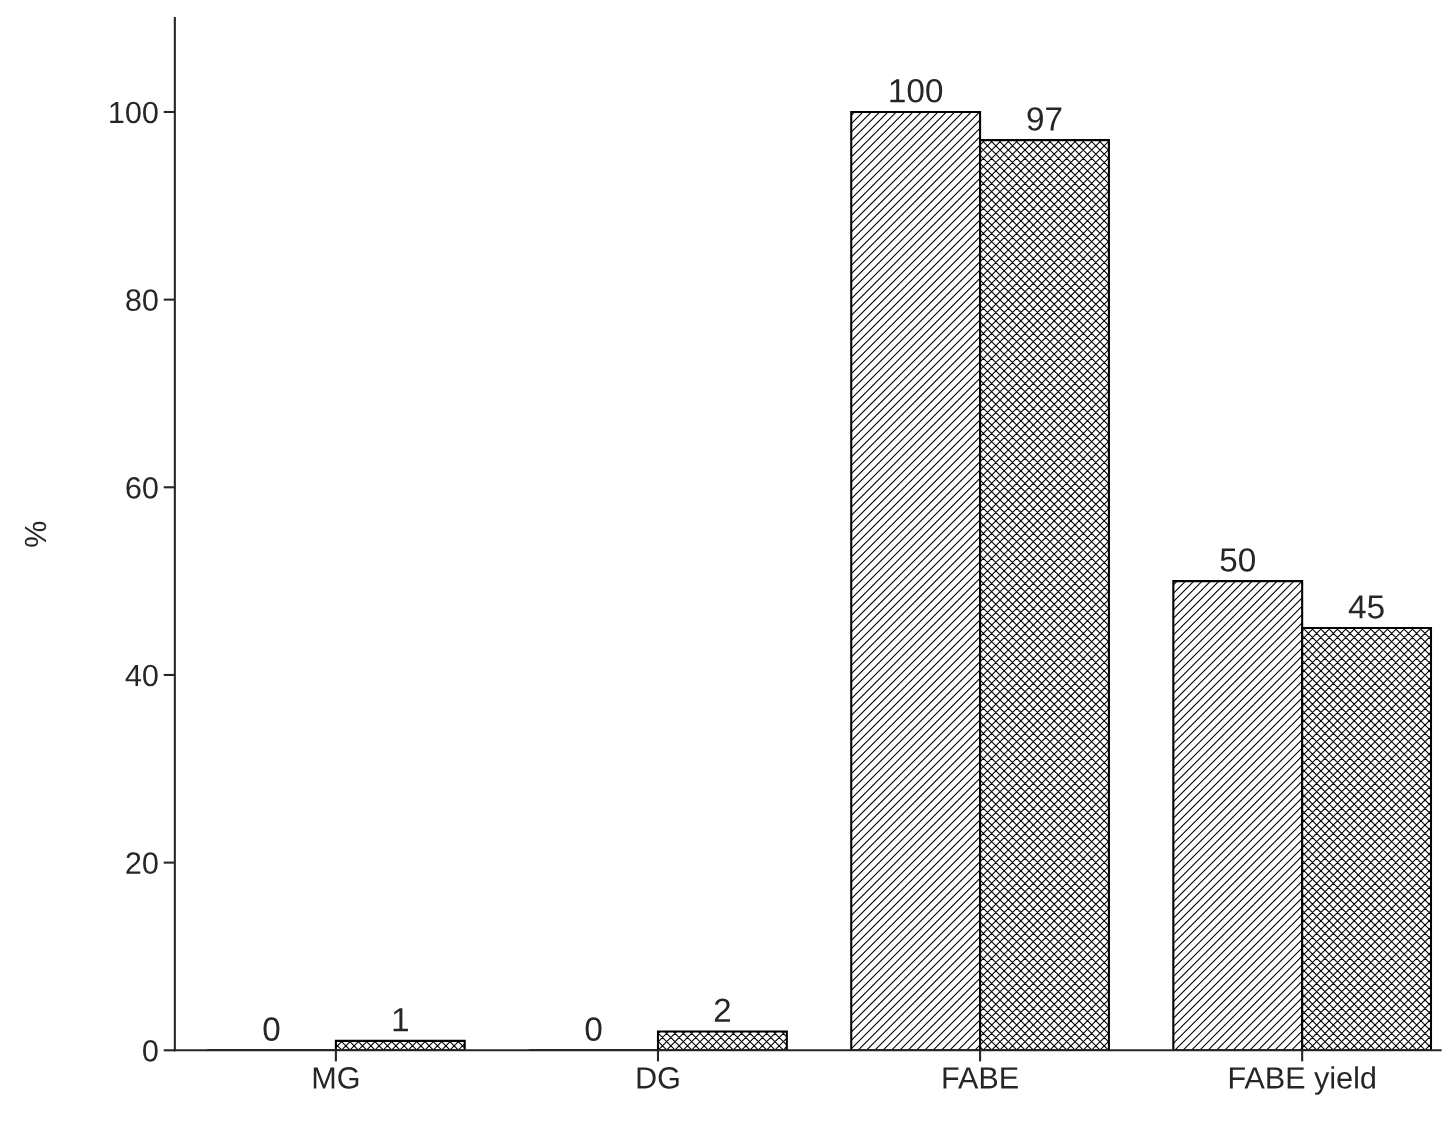 Image resolution: width=1445 pixels, height=1133 pixels. I want to click on data-label: 97, so click(1044, 119).